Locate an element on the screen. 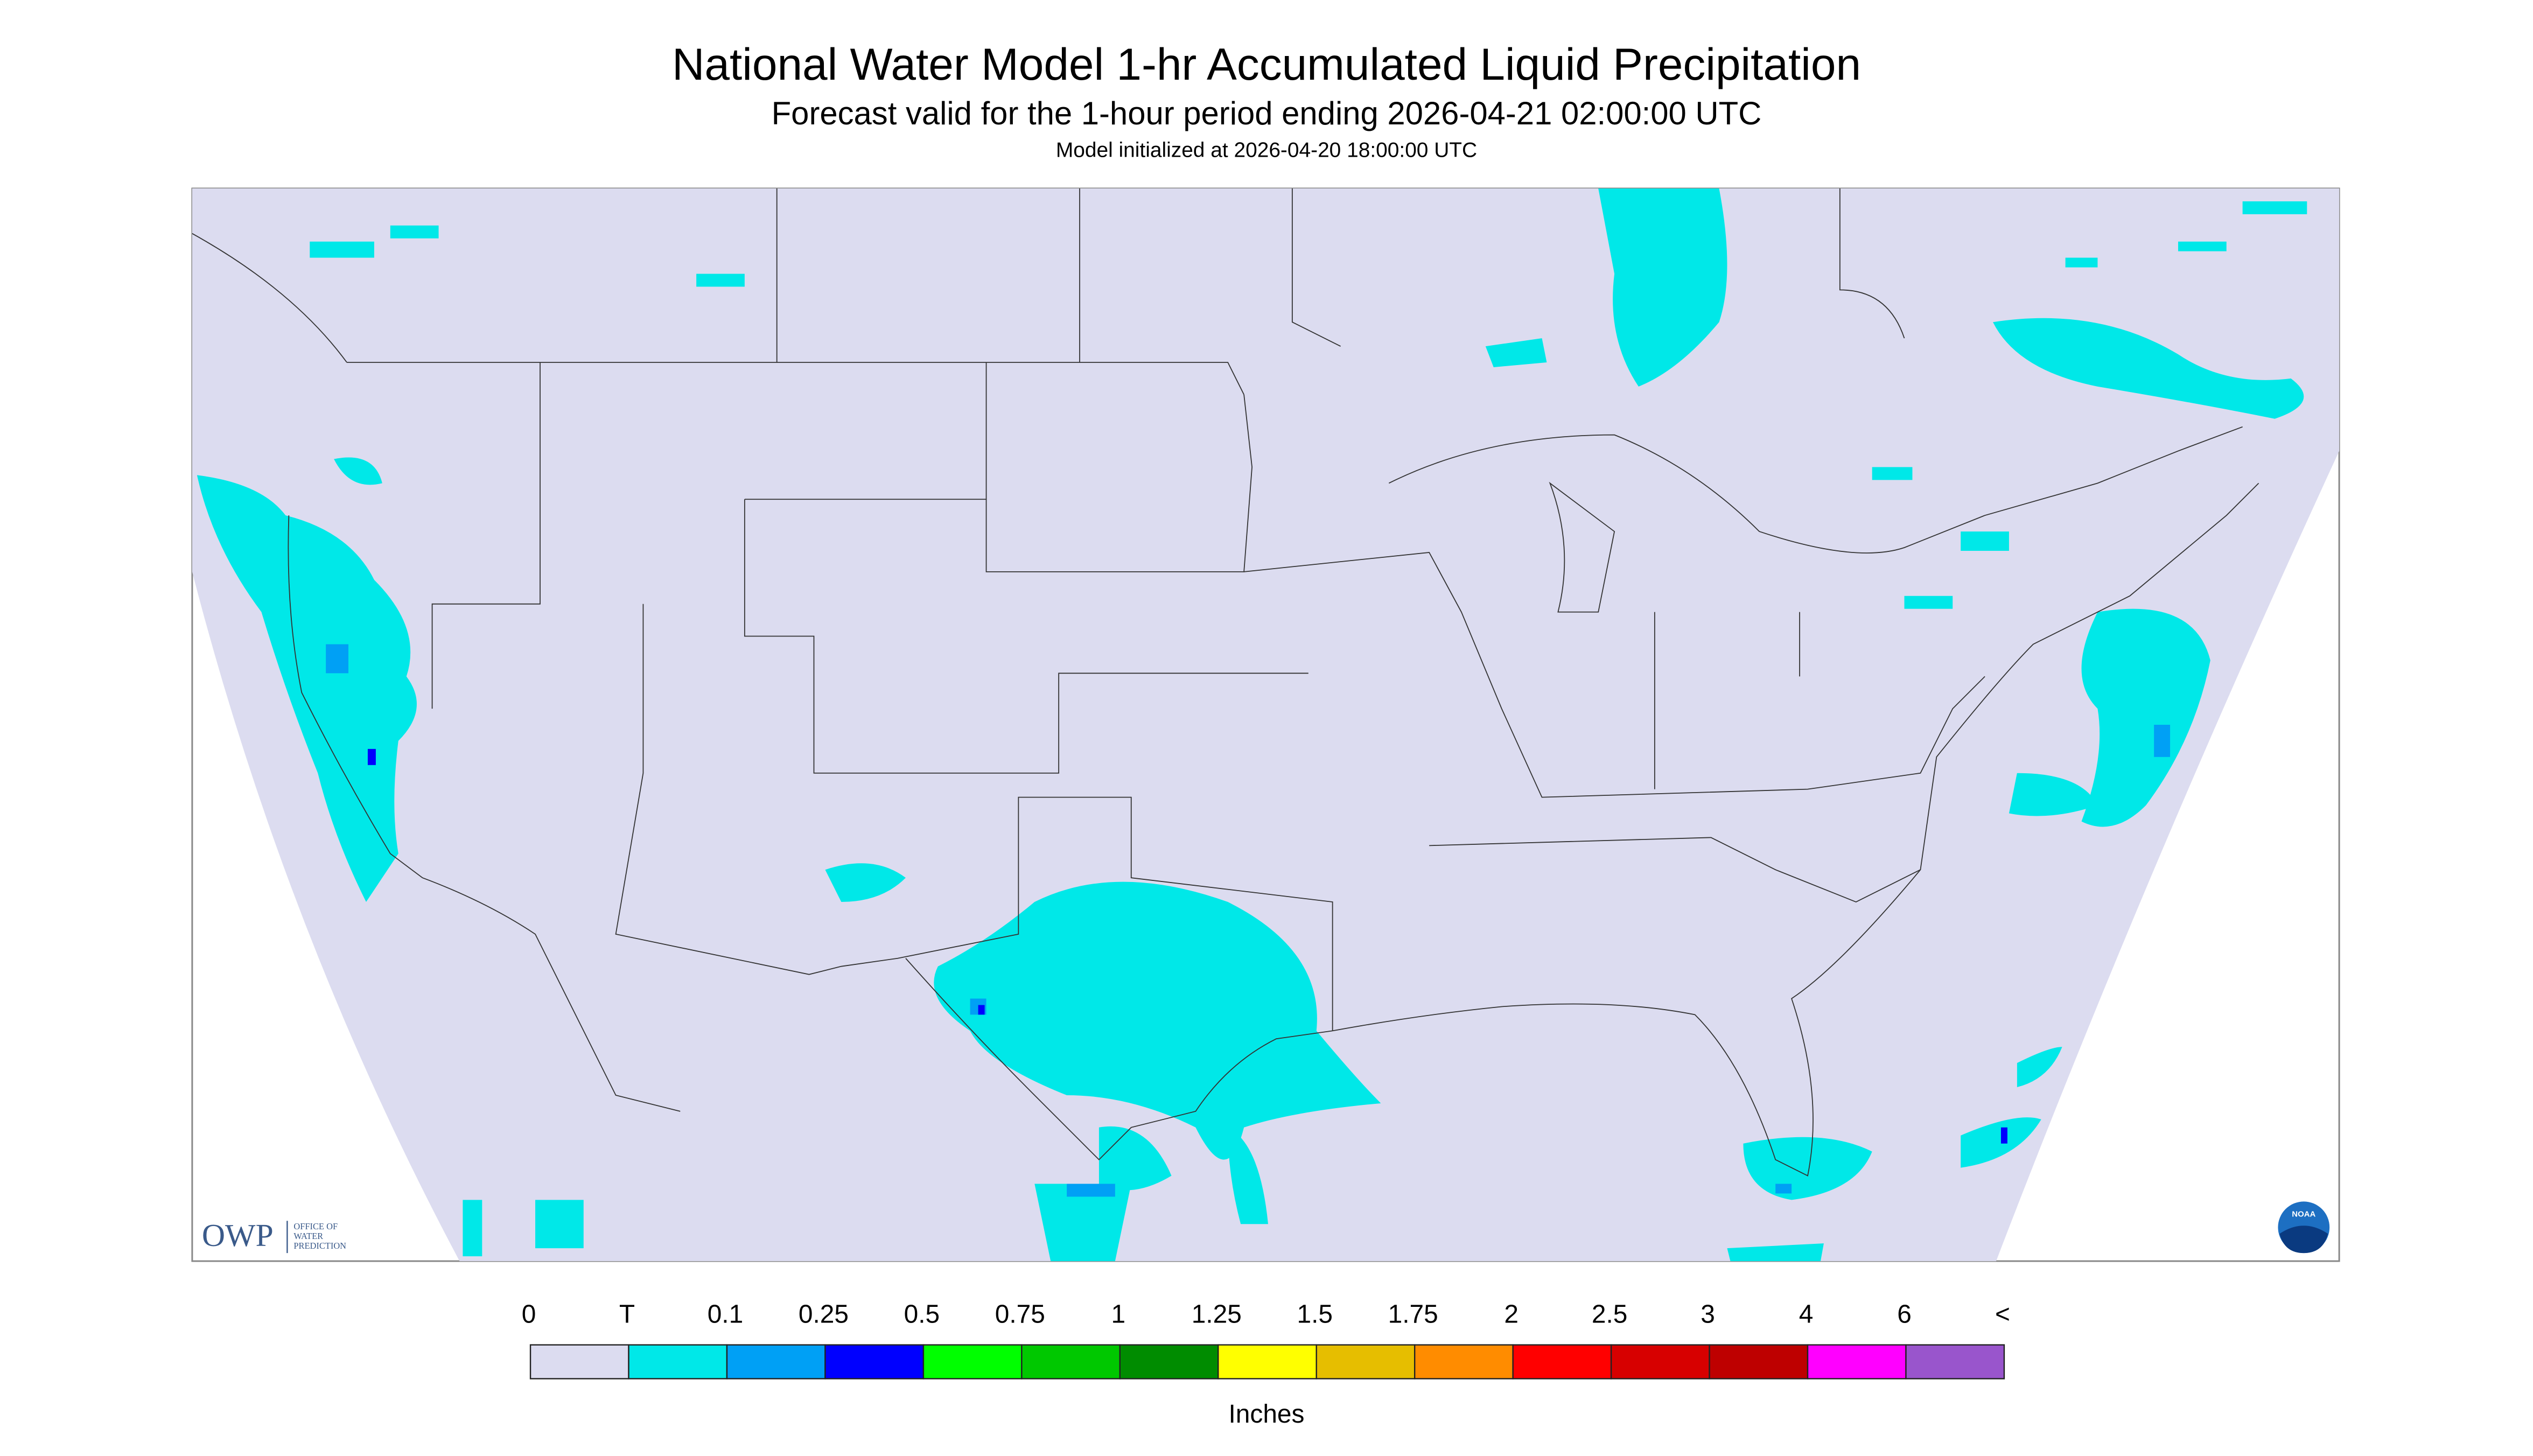 Image resolution: width=2533 pixels, height=1456 pixels. legend-label: 0.5 is located at coordinates (922, 1314).